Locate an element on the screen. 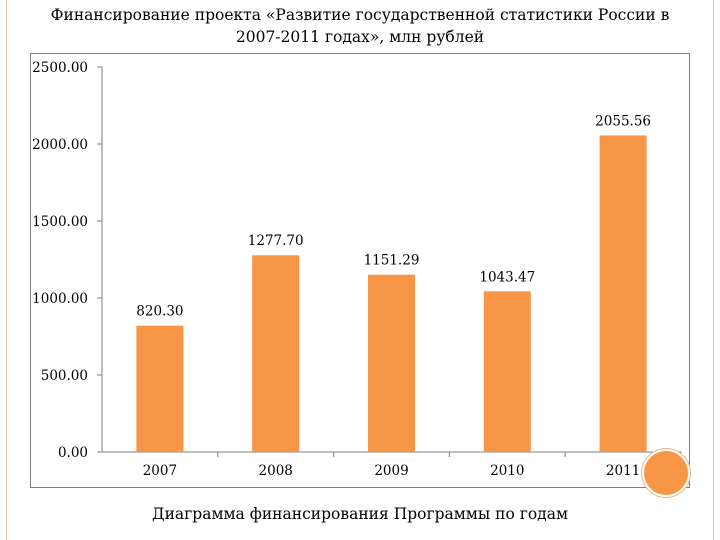 This screenshot has height=540, width=720. data-label: 2055.56 is located at coordinates (623, 121).